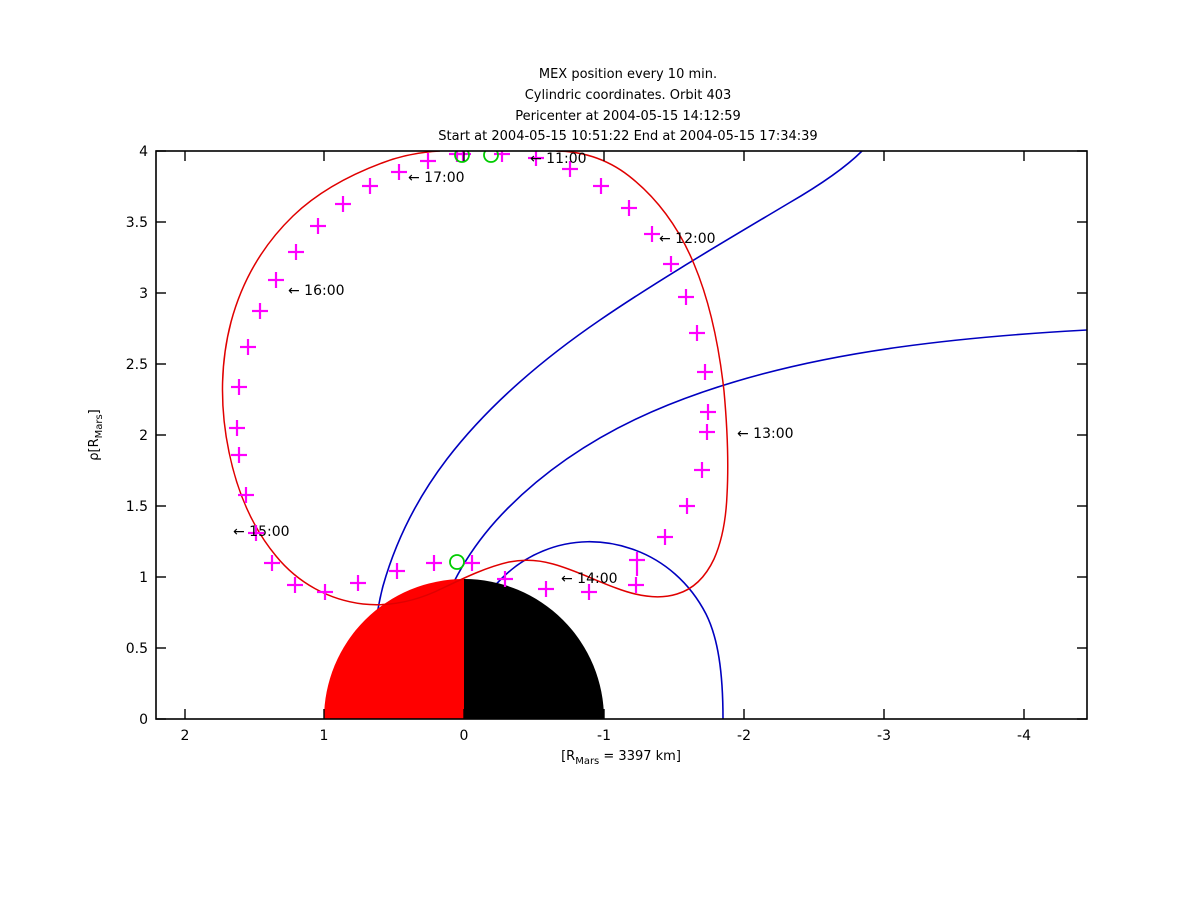  What do you see at coordinates (436, 178) in the screenshot?
I see `annotation-1700: ← 17:00` at bounding box center [436, 178].